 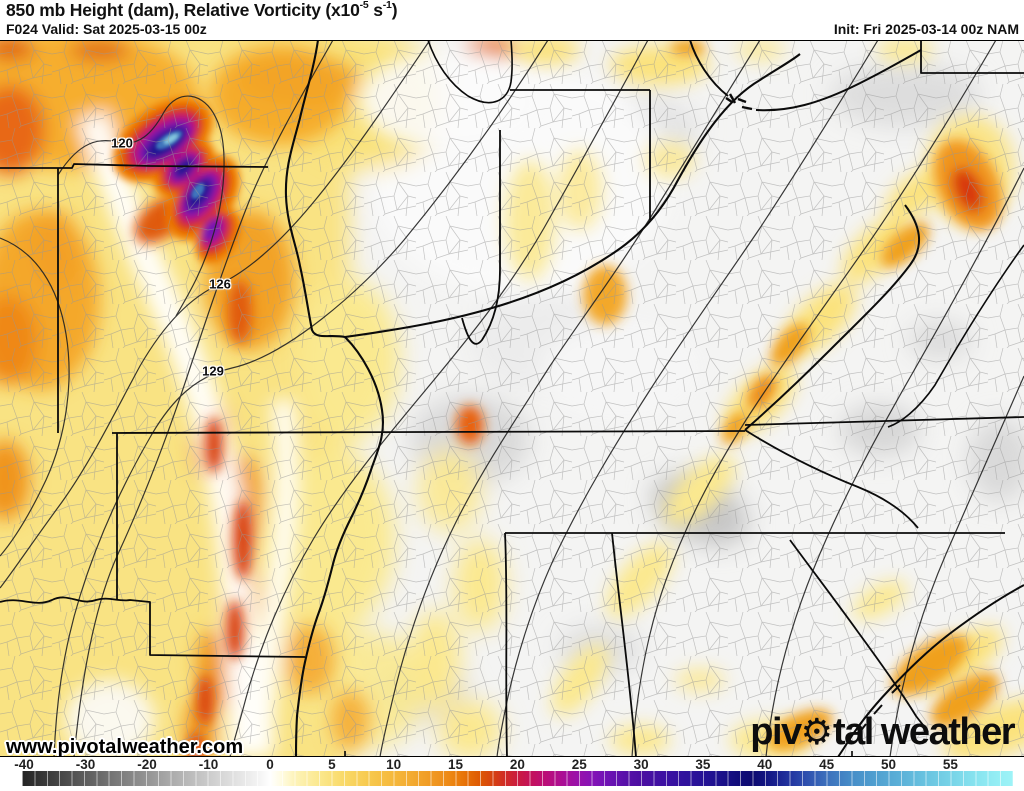 What do you see at coordinates (24, 764) in the screenshot?
I see `colorbar-tick--40: -40` at bounding box center [24, 764].